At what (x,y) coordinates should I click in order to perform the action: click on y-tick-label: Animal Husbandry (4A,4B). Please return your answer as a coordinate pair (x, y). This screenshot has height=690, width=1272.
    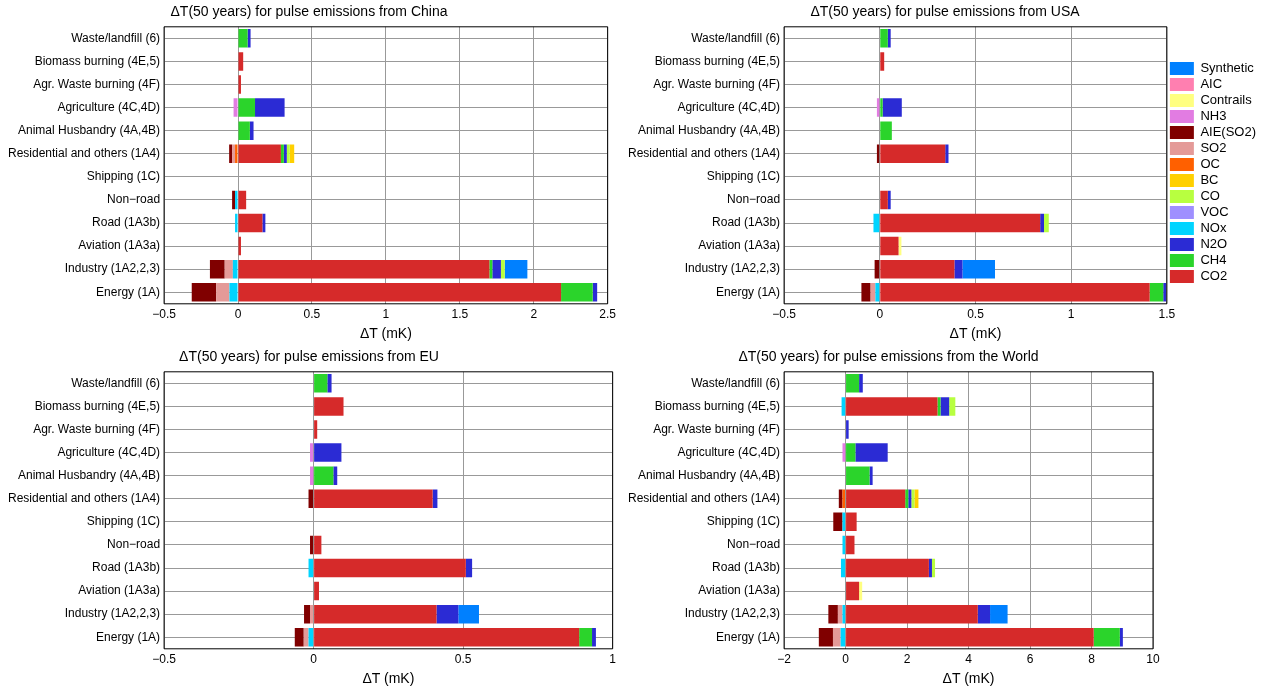
    Looking at the image, I should click on (89, 129).